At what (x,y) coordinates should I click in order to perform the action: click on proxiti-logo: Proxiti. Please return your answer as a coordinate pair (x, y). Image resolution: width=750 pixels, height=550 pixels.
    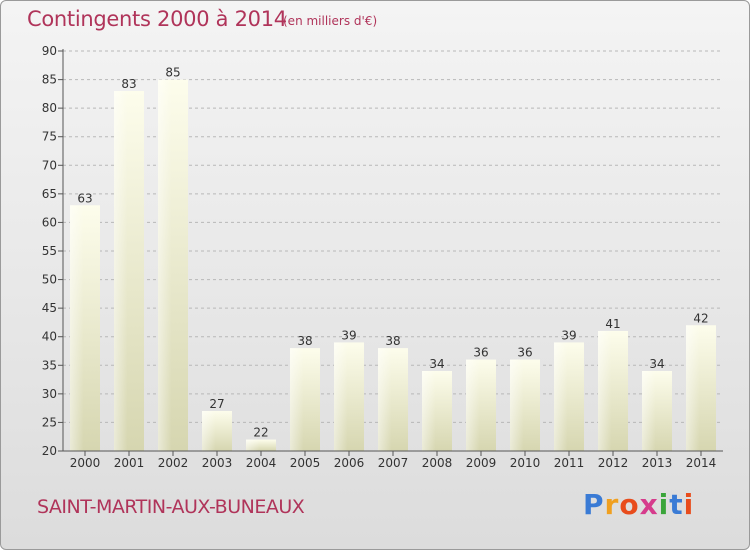
    Looking at the image, I should click on (638, 504).